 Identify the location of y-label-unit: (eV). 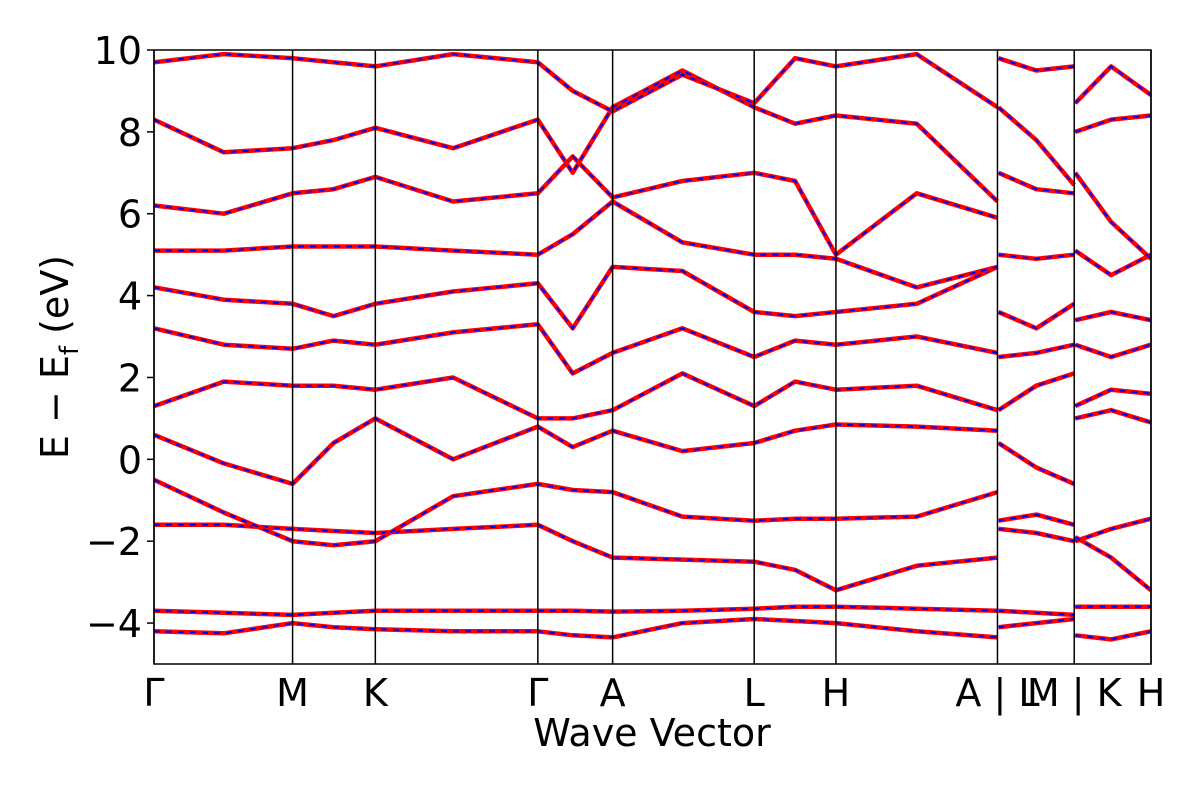
(55, 300).